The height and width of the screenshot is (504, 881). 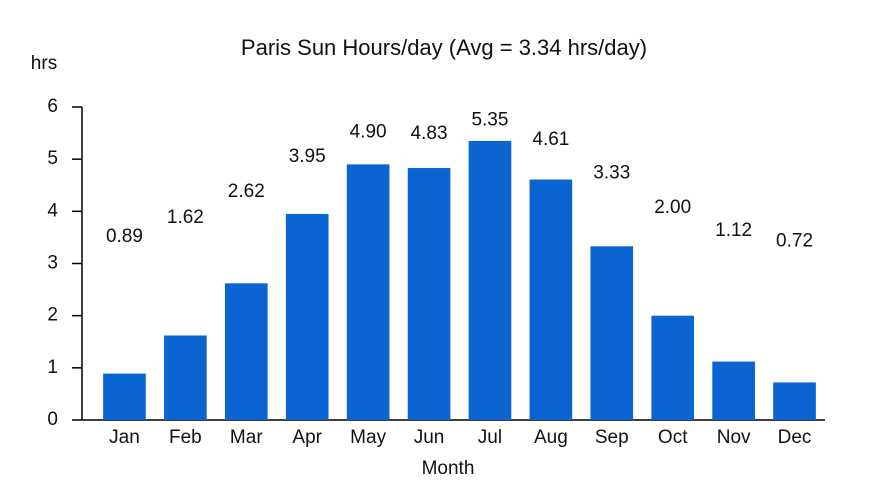 I want to click on x-tick-label: Oct, so click(x=673, y=437).